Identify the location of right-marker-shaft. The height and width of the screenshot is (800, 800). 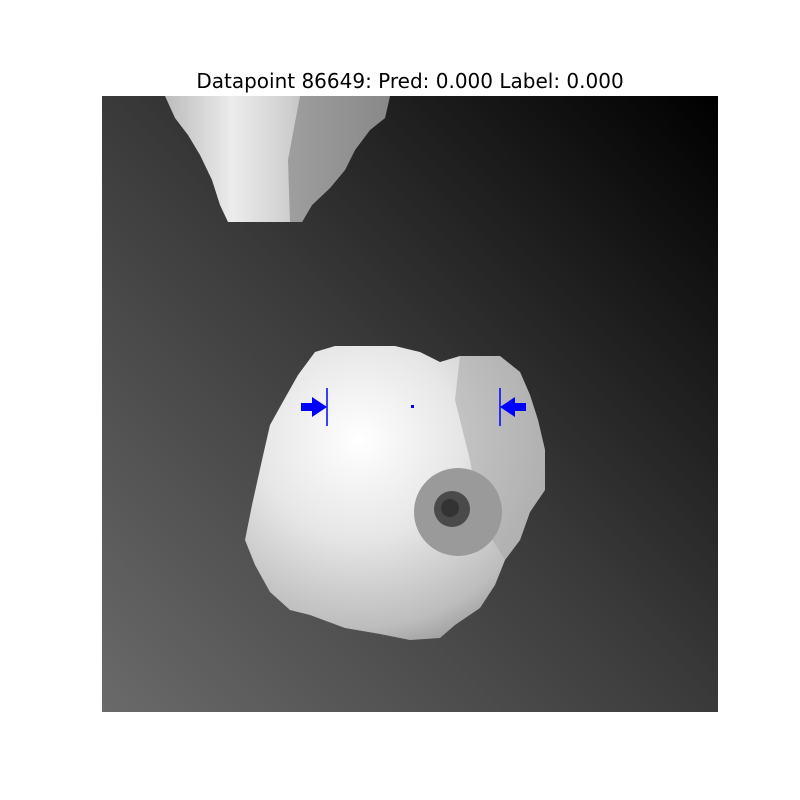
(520, 407).